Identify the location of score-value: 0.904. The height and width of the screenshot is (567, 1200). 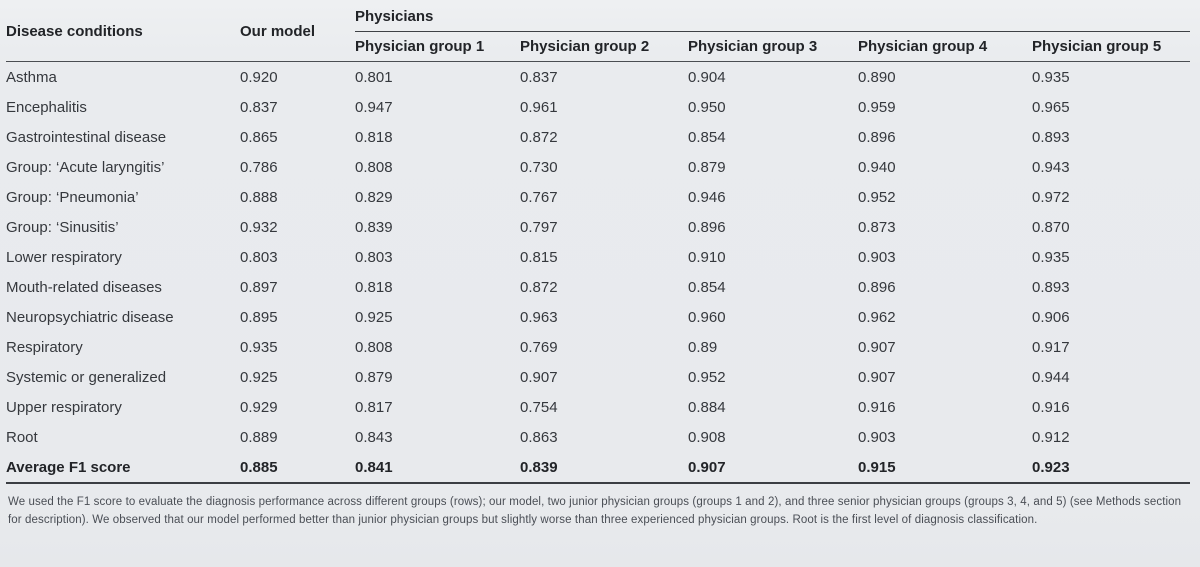
(707, 77).